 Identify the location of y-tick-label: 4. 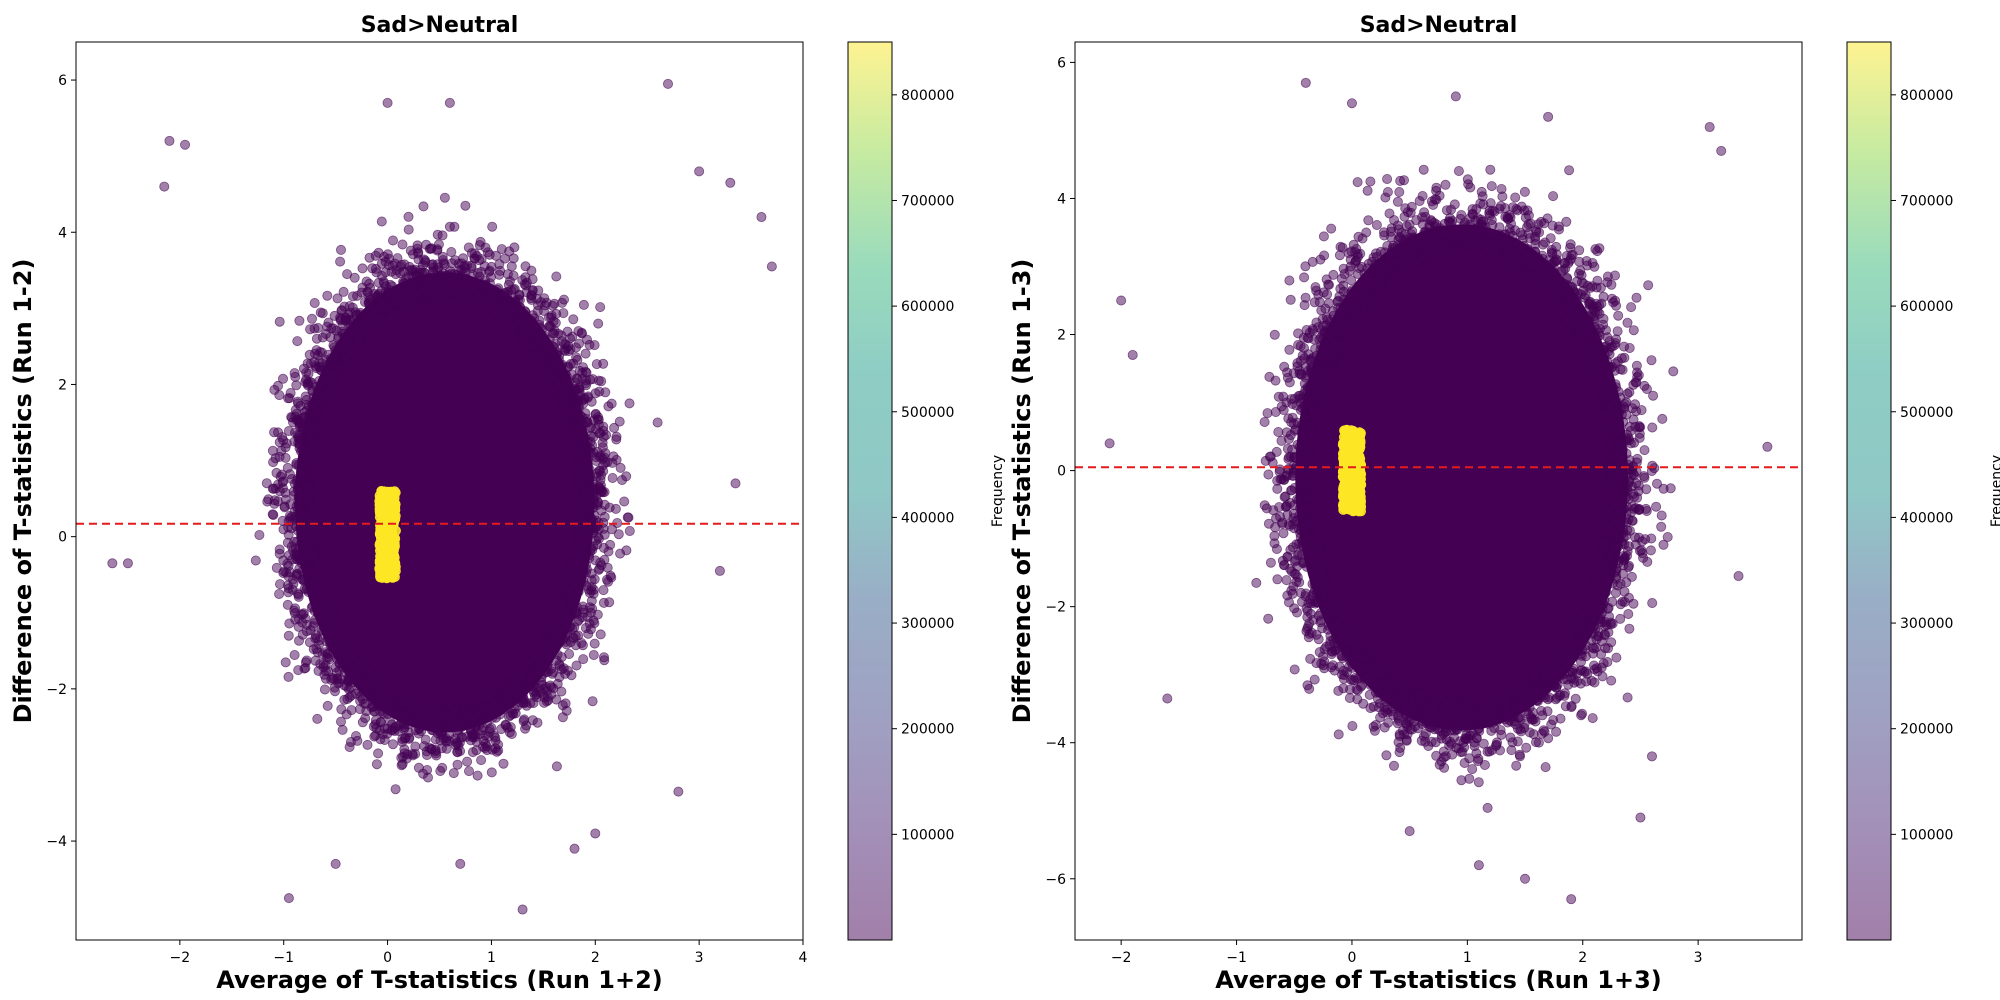
(62, 233).